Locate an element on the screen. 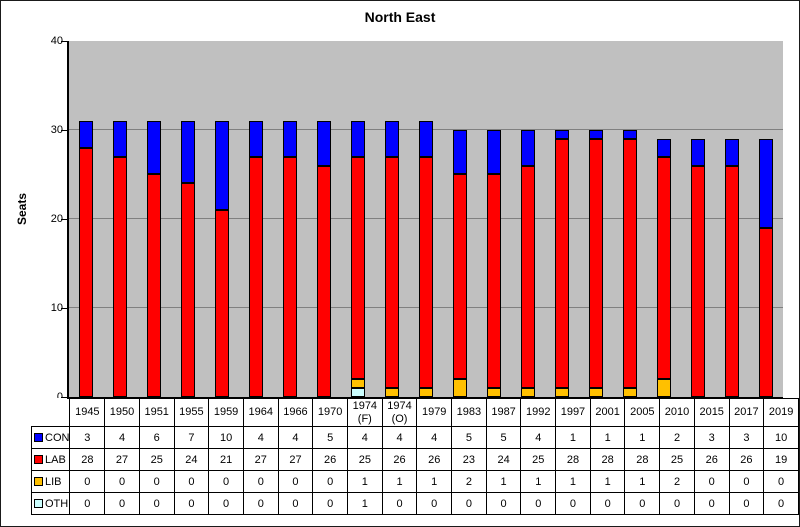 This screenshot has height=527, width=800. bar-segment-lab-1950 is located at coordinates (120, 277).